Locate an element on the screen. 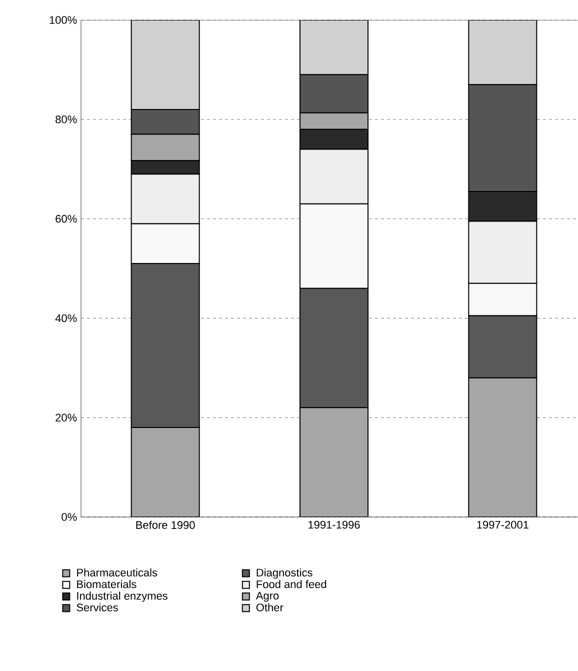 This screenshot has height=671, width=578. x-tick-label: 1991-1996 is located at coordinates (334, 524).